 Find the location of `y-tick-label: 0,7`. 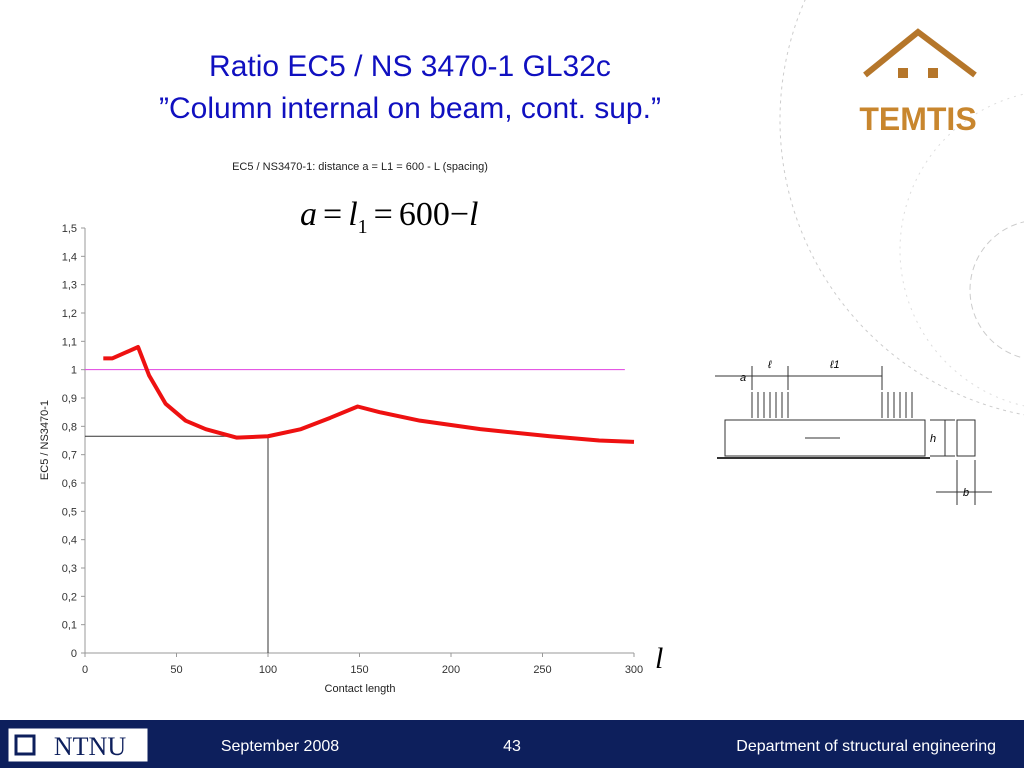

y-tick-label: 0,7 is located at coordinates (69, 456).